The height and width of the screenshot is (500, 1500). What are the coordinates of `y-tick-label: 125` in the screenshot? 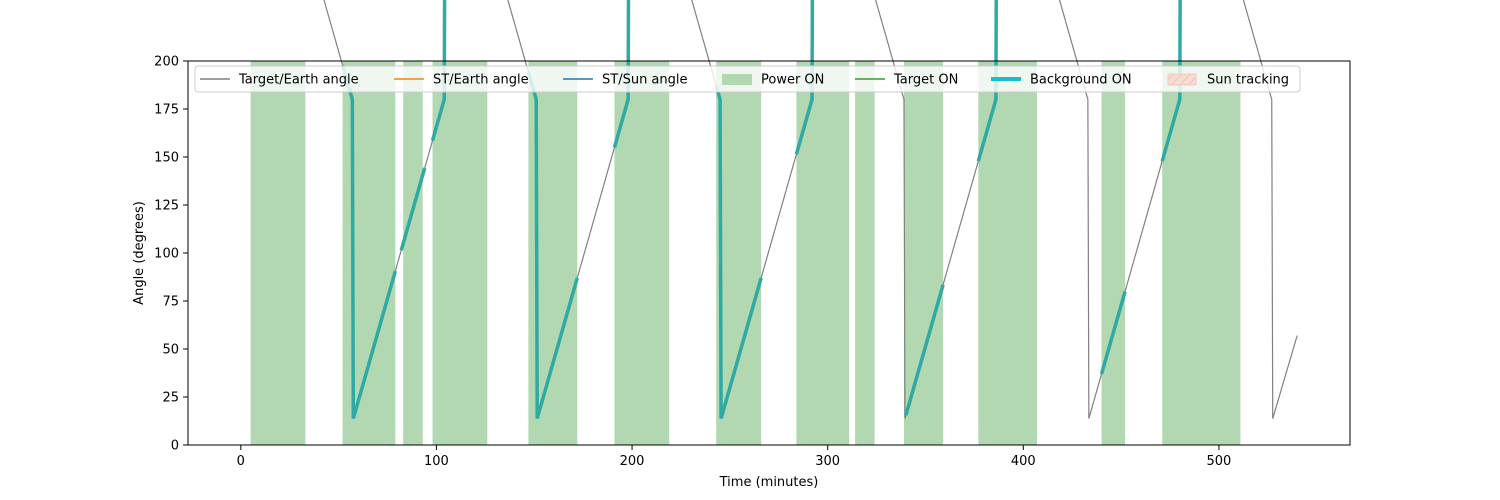 It's located at (166, 206).